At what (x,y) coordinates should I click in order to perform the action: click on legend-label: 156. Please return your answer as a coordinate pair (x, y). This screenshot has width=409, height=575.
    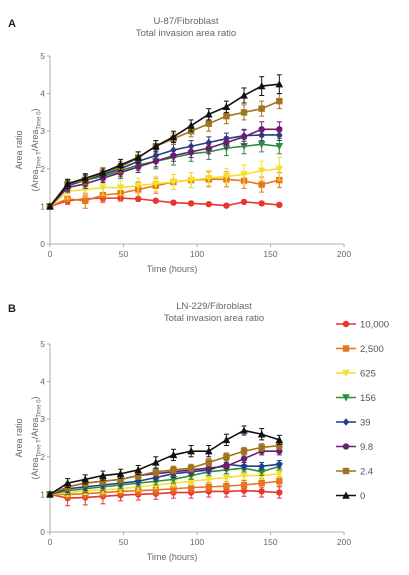
    Looking at the image, I should click on (368, 398).